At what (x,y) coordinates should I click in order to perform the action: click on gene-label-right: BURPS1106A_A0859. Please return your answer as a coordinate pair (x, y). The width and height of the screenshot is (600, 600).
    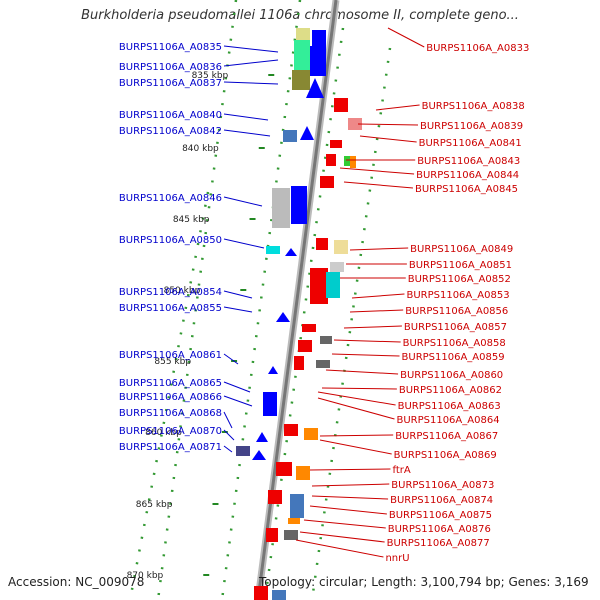
    Looking at the image, I should click on (453, 357).